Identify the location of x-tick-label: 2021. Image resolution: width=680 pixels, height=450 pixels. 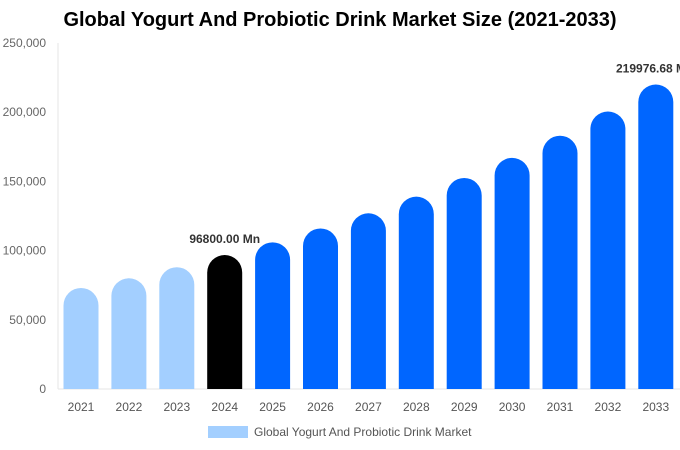
(81, 407).